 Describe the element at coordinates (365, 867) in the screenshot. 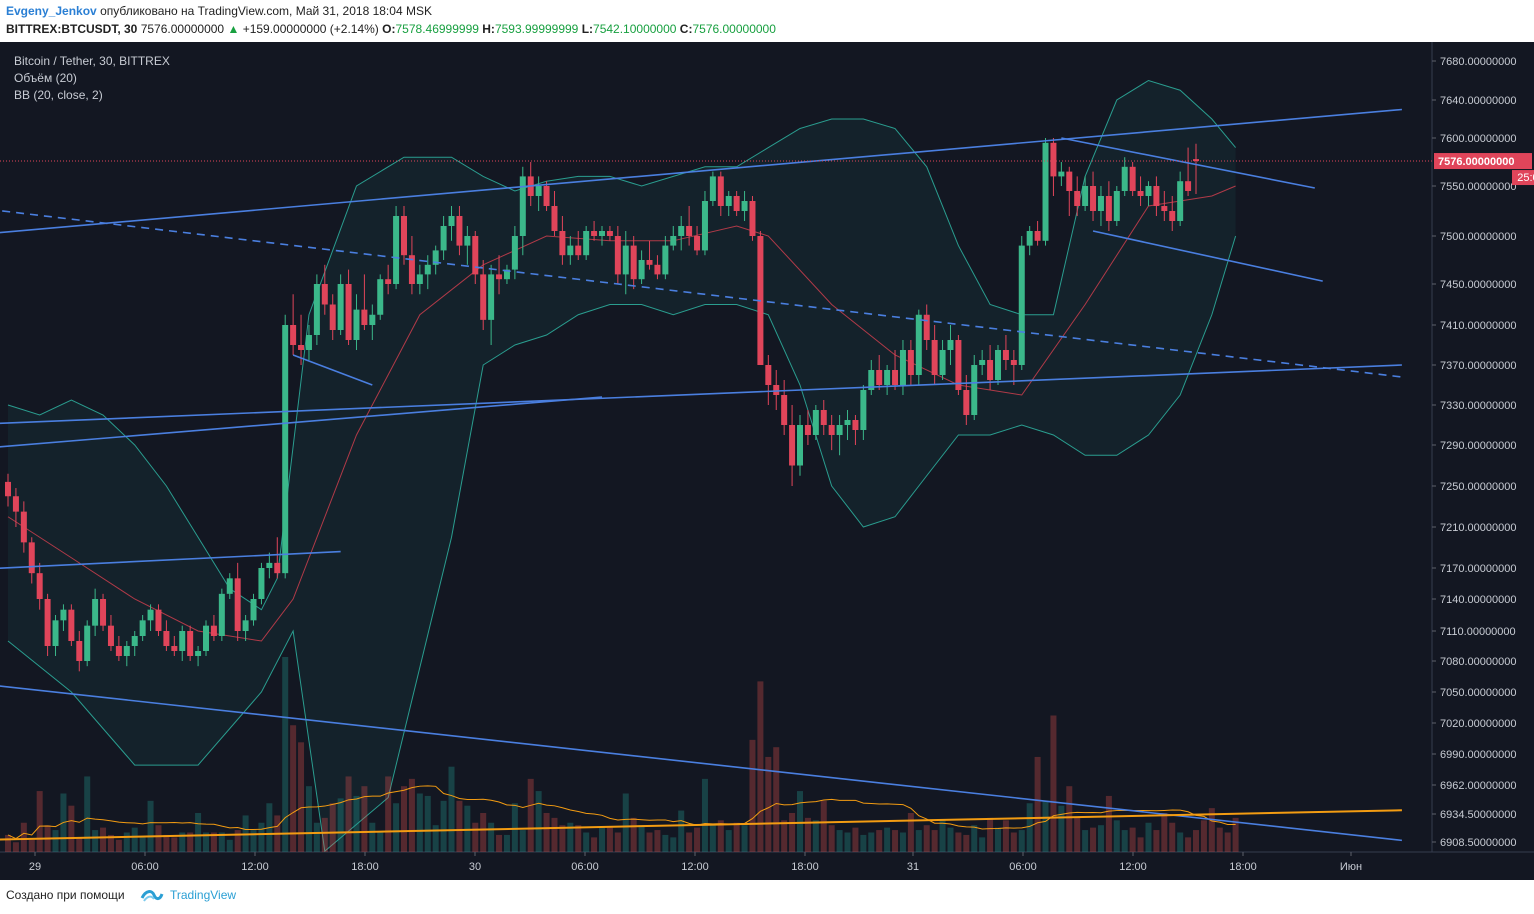

I see `time-tick-label: 18:00` at that location.